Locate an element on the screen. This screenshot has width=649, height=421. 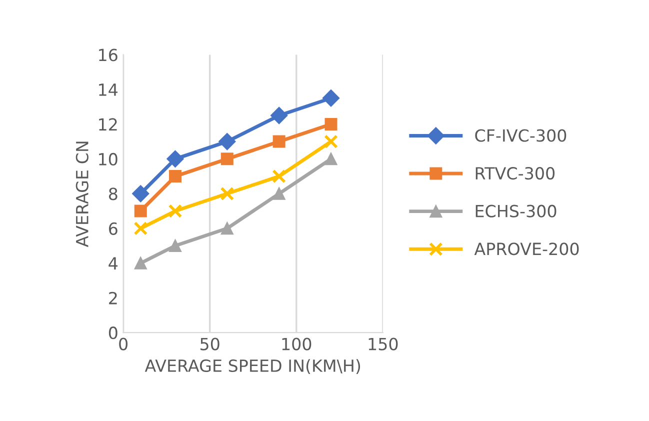
x-tick-label: 0 is located at coordinates (123, 344).